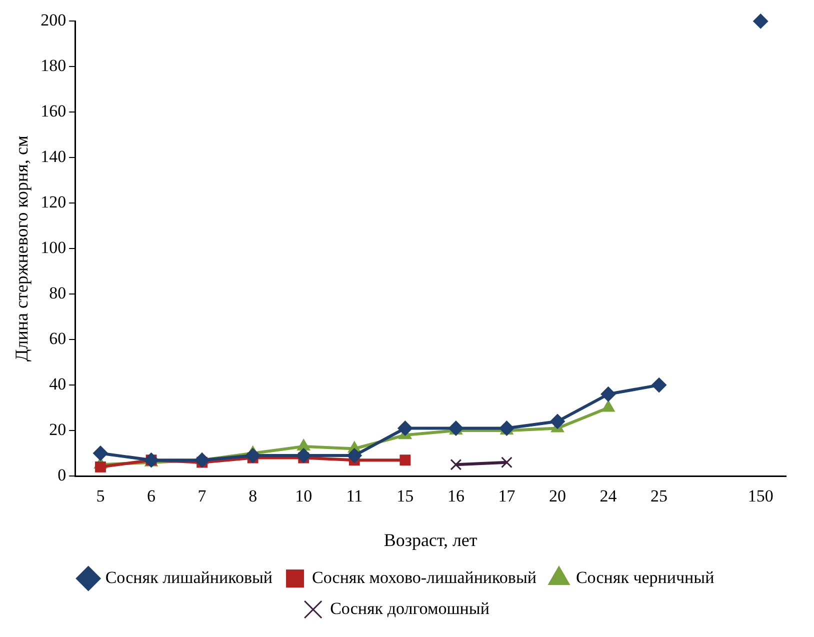  Describe the element at coordinates (645, 577) in the screenshot. I see `legend-label: Сосняк черничный` at that location.